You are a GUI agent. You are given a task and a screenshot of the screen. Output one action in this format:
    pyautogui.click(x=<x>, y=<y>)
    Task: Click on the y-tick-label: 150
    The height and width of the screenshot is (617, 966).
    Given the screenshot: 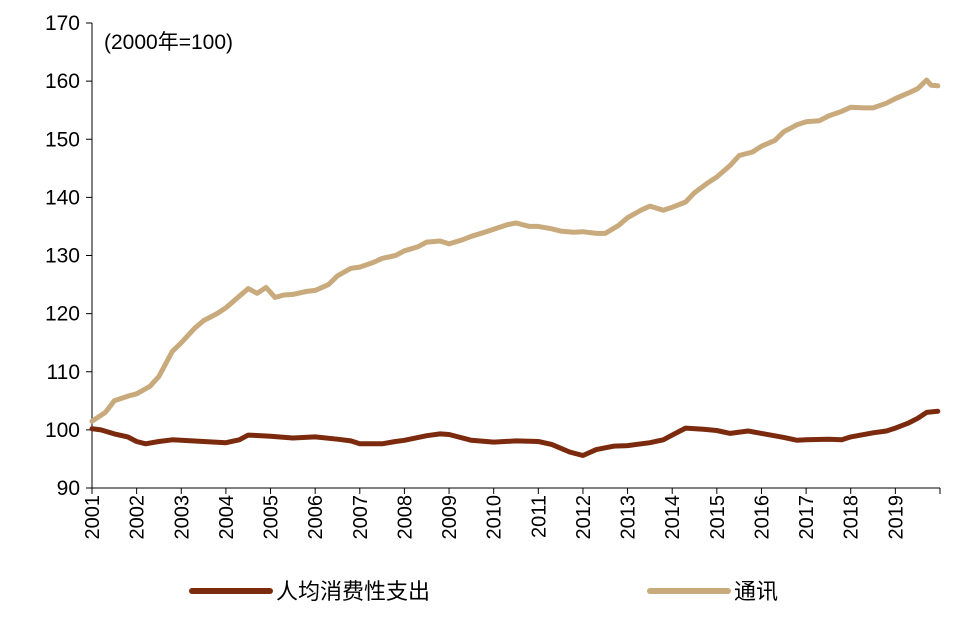 What is the action you would take?
    pyautogui.click(x=62, y=139)
    